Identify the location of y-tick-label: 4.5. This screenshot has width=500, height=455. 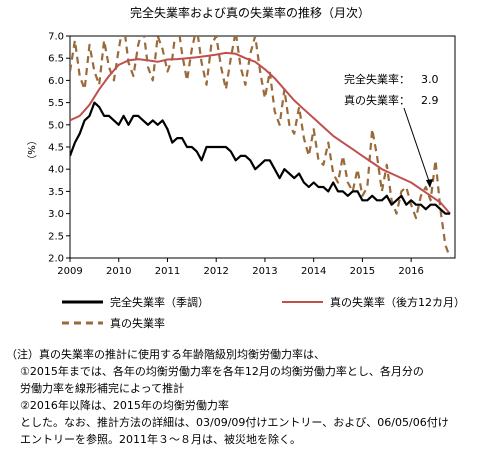
(56, 148).